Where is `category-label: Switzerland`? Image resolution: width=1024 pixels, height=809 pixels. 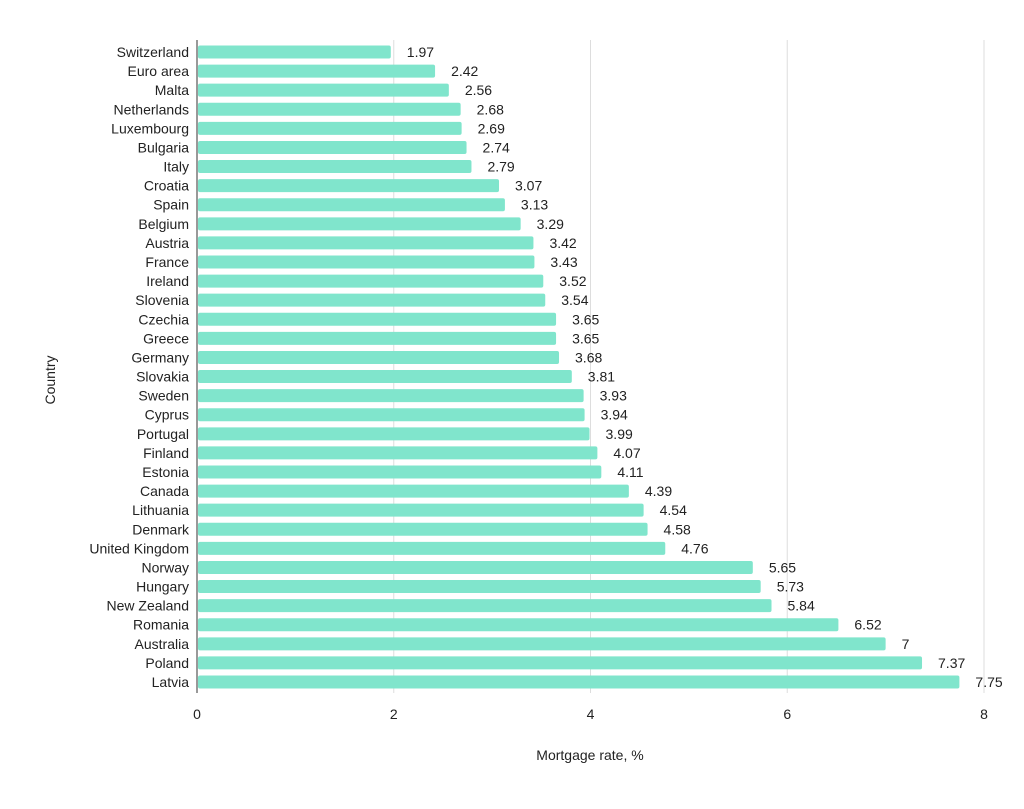
category-label: Switzerland is located at coordinates (153, 52).